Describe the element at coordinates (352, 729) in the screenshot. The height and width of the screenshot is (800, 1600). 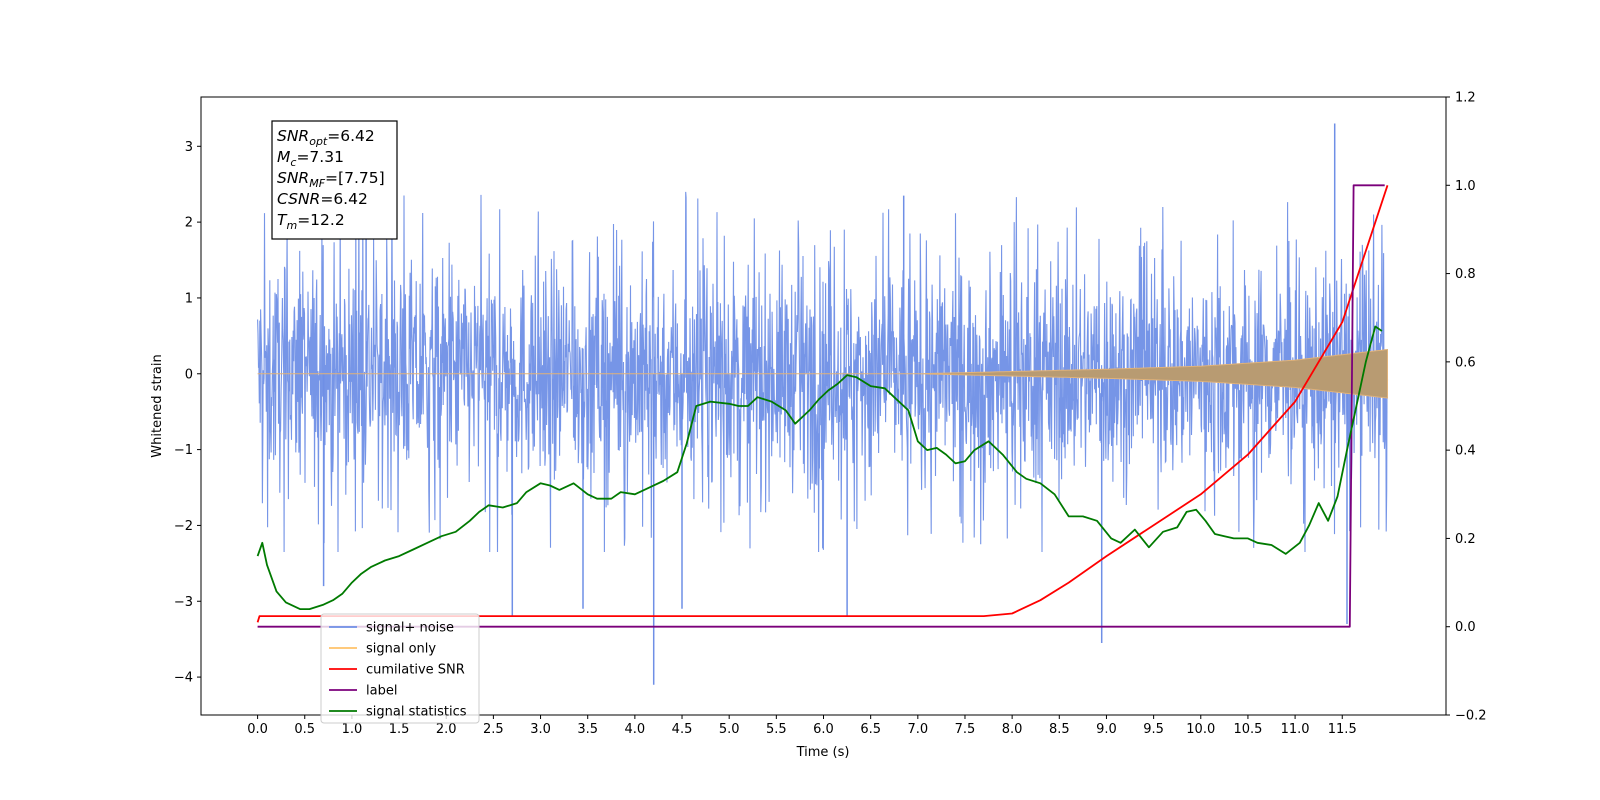
I see `x-tick-label-2: 1.0` at that location.